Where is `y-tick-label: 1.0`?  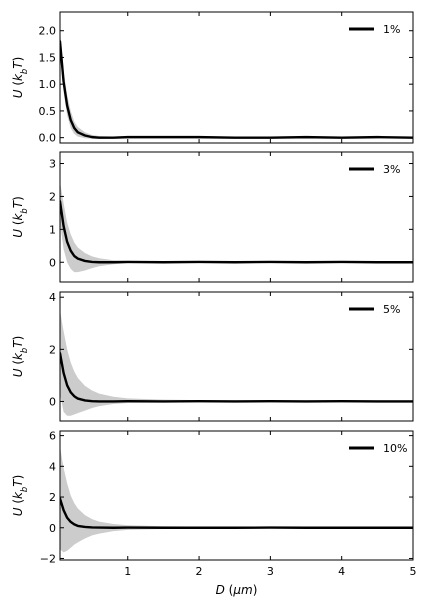
y-tick-label: 1.0 is located at coordinates (48, 84).